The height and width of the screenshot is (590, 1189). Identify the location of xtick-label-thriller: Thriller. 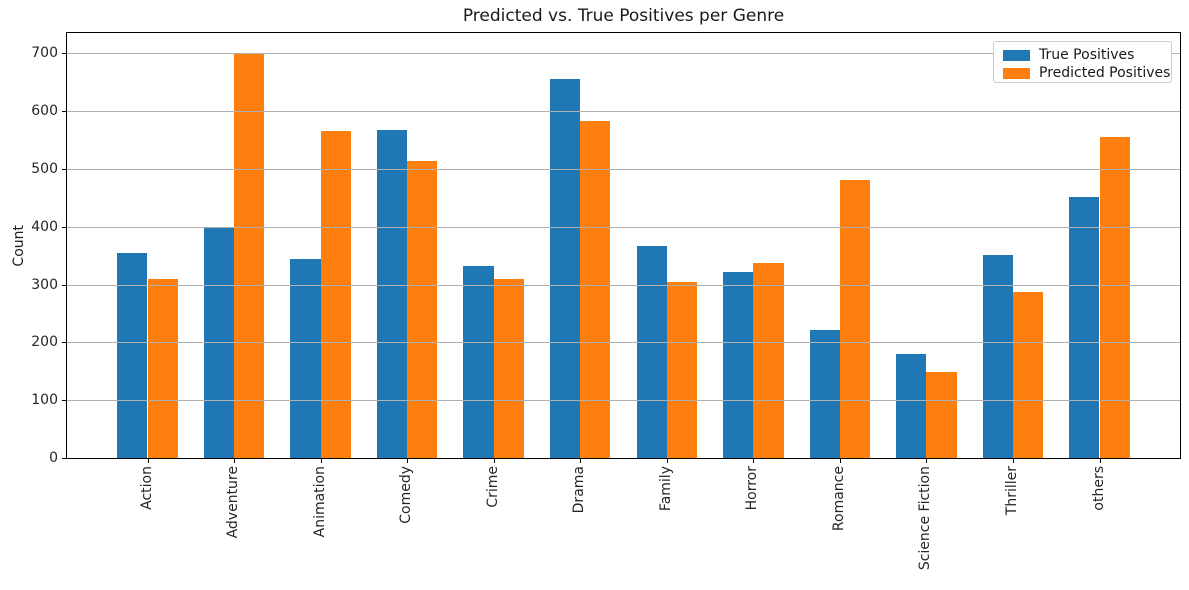
(1012, 491).